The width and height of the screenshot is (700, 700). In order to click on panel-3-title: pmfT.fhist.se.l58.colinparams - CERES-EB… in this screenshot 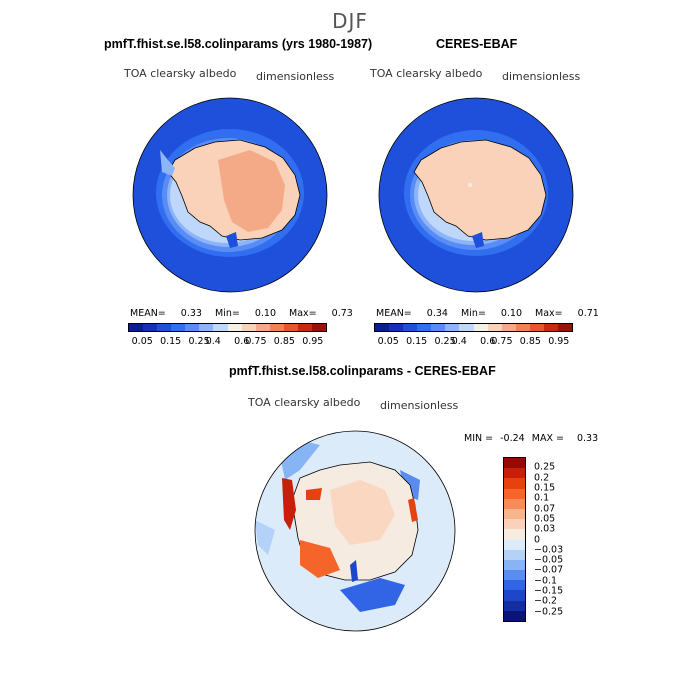, I will do `click(362, 371)`.